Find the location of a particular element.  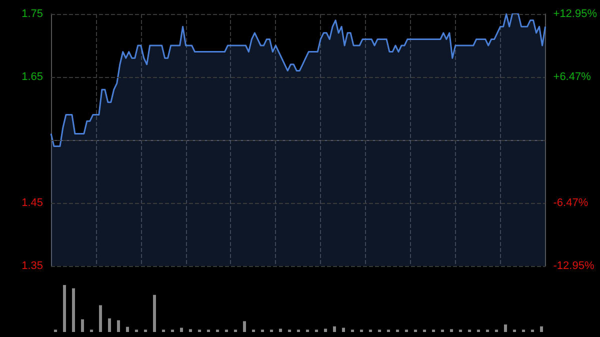

y2-tick-label: -6.47% is located at coordinates (570, 202).